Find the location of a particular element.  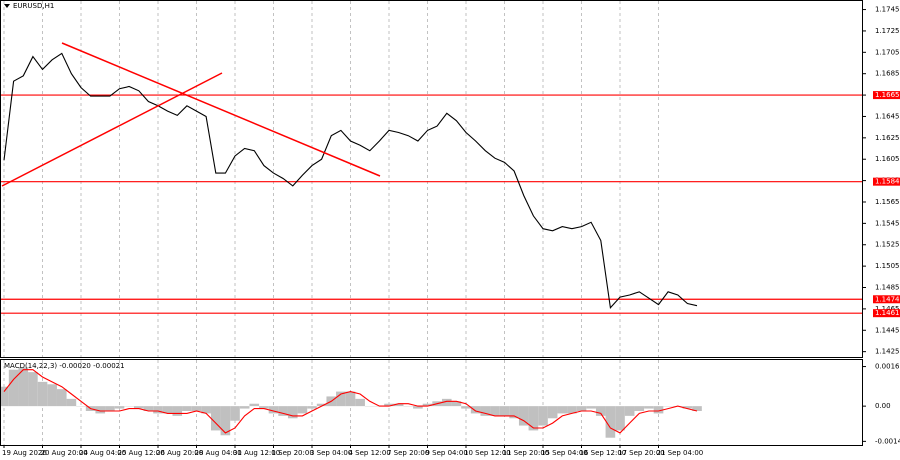

x-tick-label: 28 Aug 04:00 is located at coordinates (218, 453).